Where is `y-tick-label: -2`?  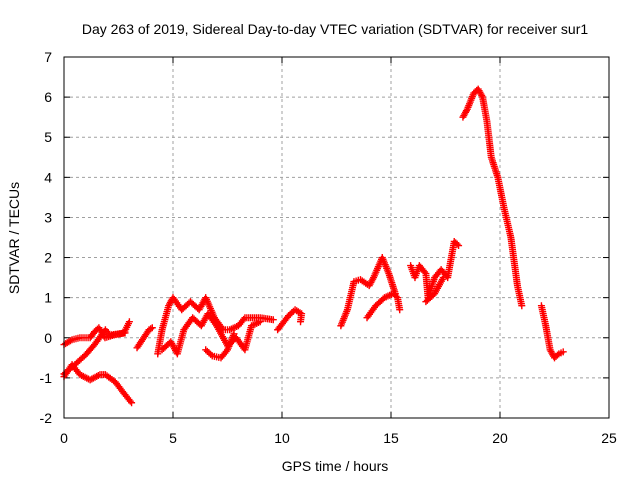 y-tick-label: -2 is located at coordinates (46, 418).